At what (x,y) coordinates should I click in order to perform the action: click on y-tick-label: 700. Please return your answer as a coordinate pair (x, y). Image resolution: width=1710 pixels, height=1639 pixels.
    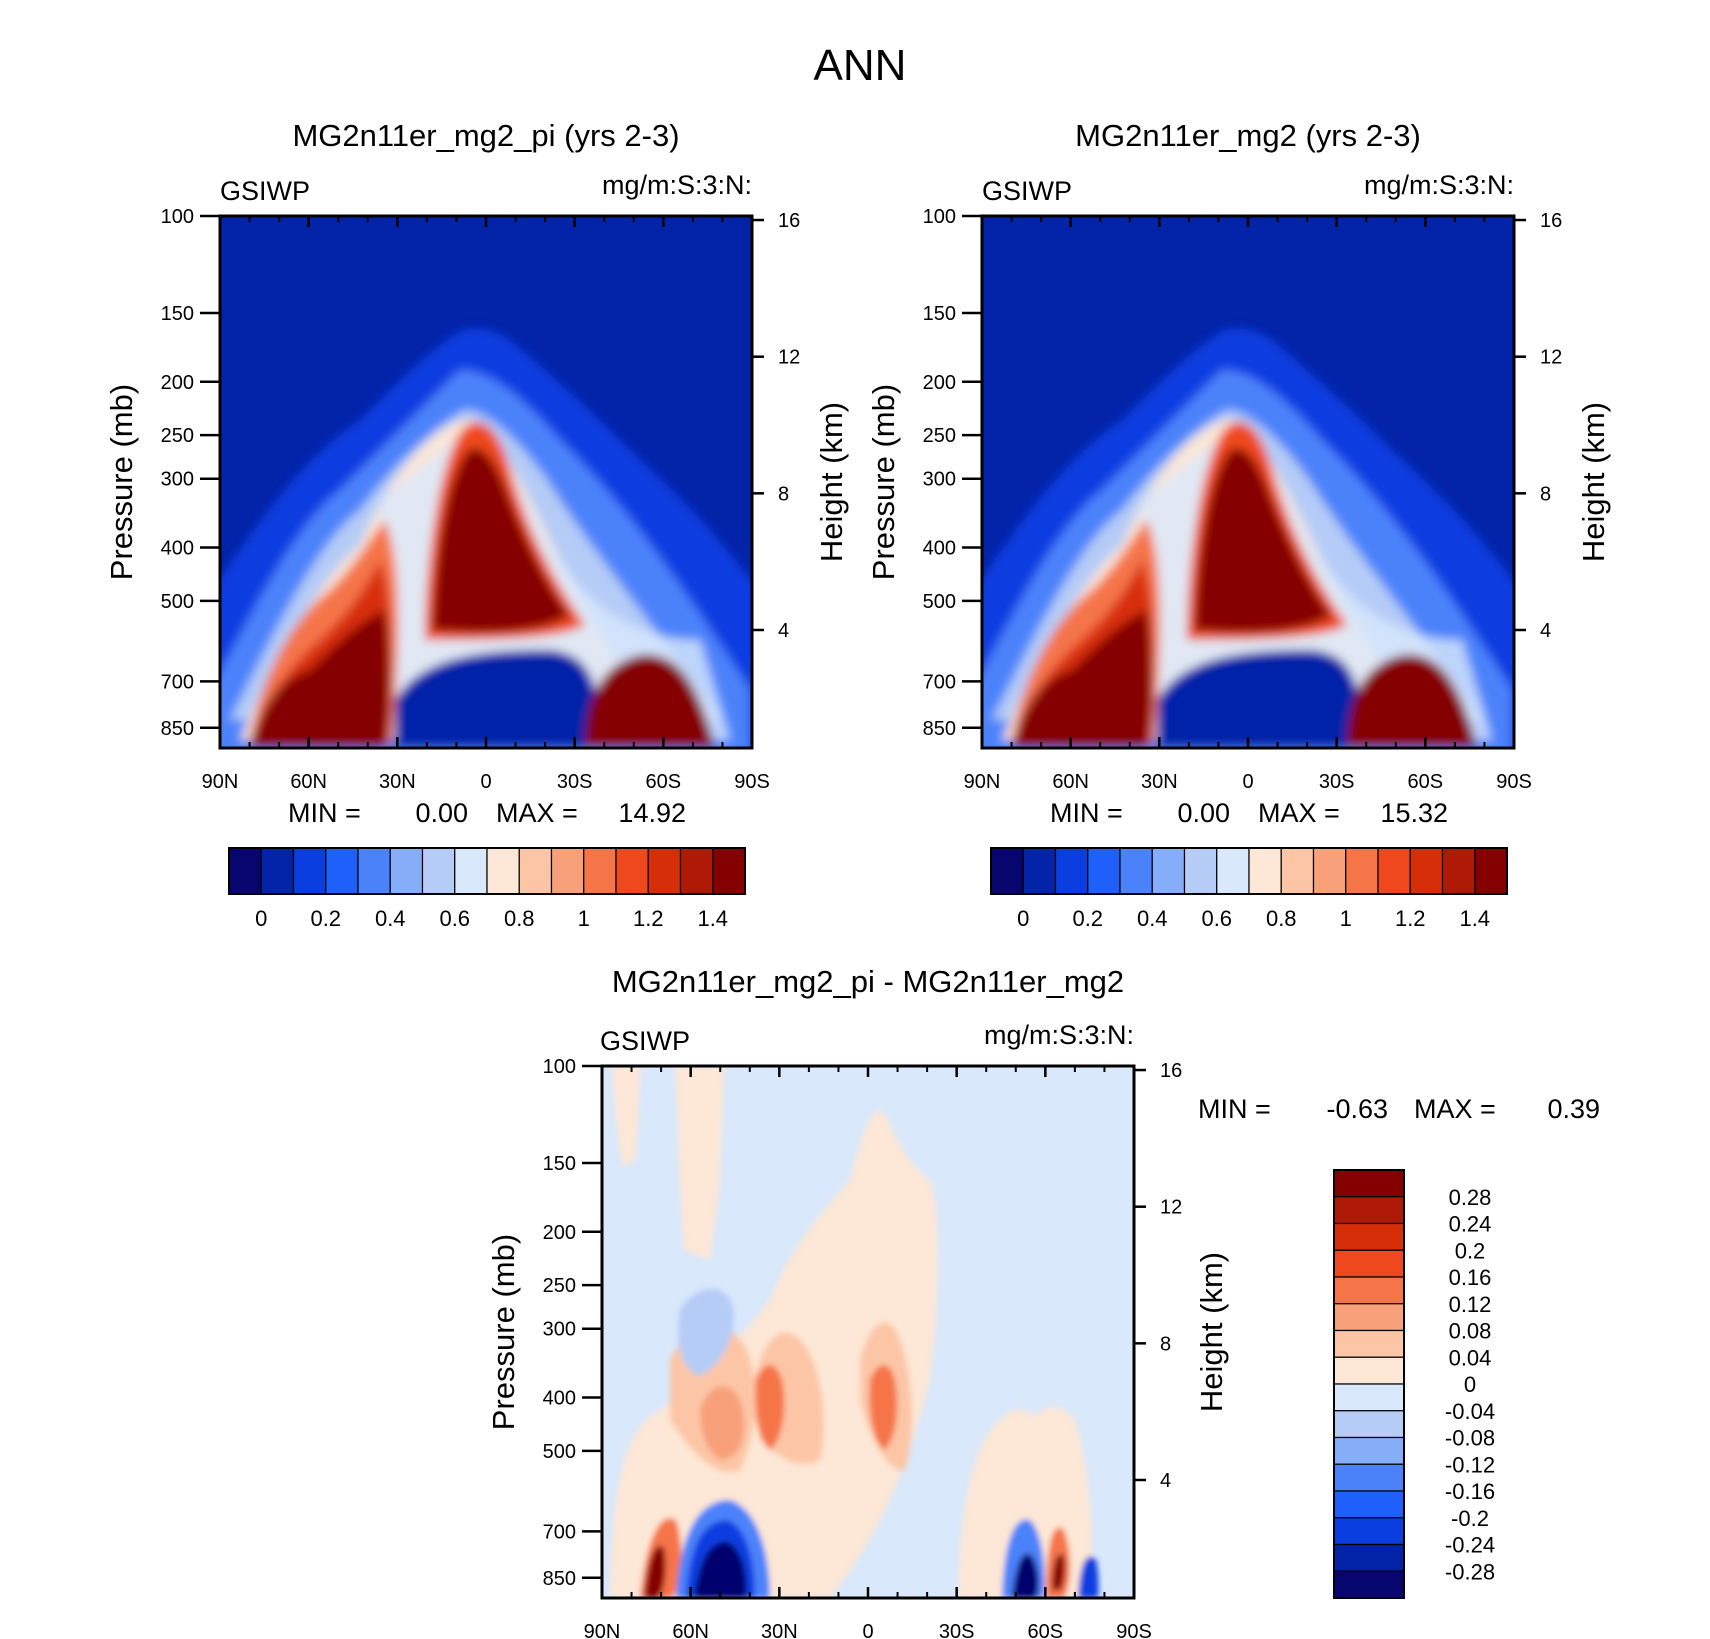
    Looking at the image, I should click on (559, 1532).